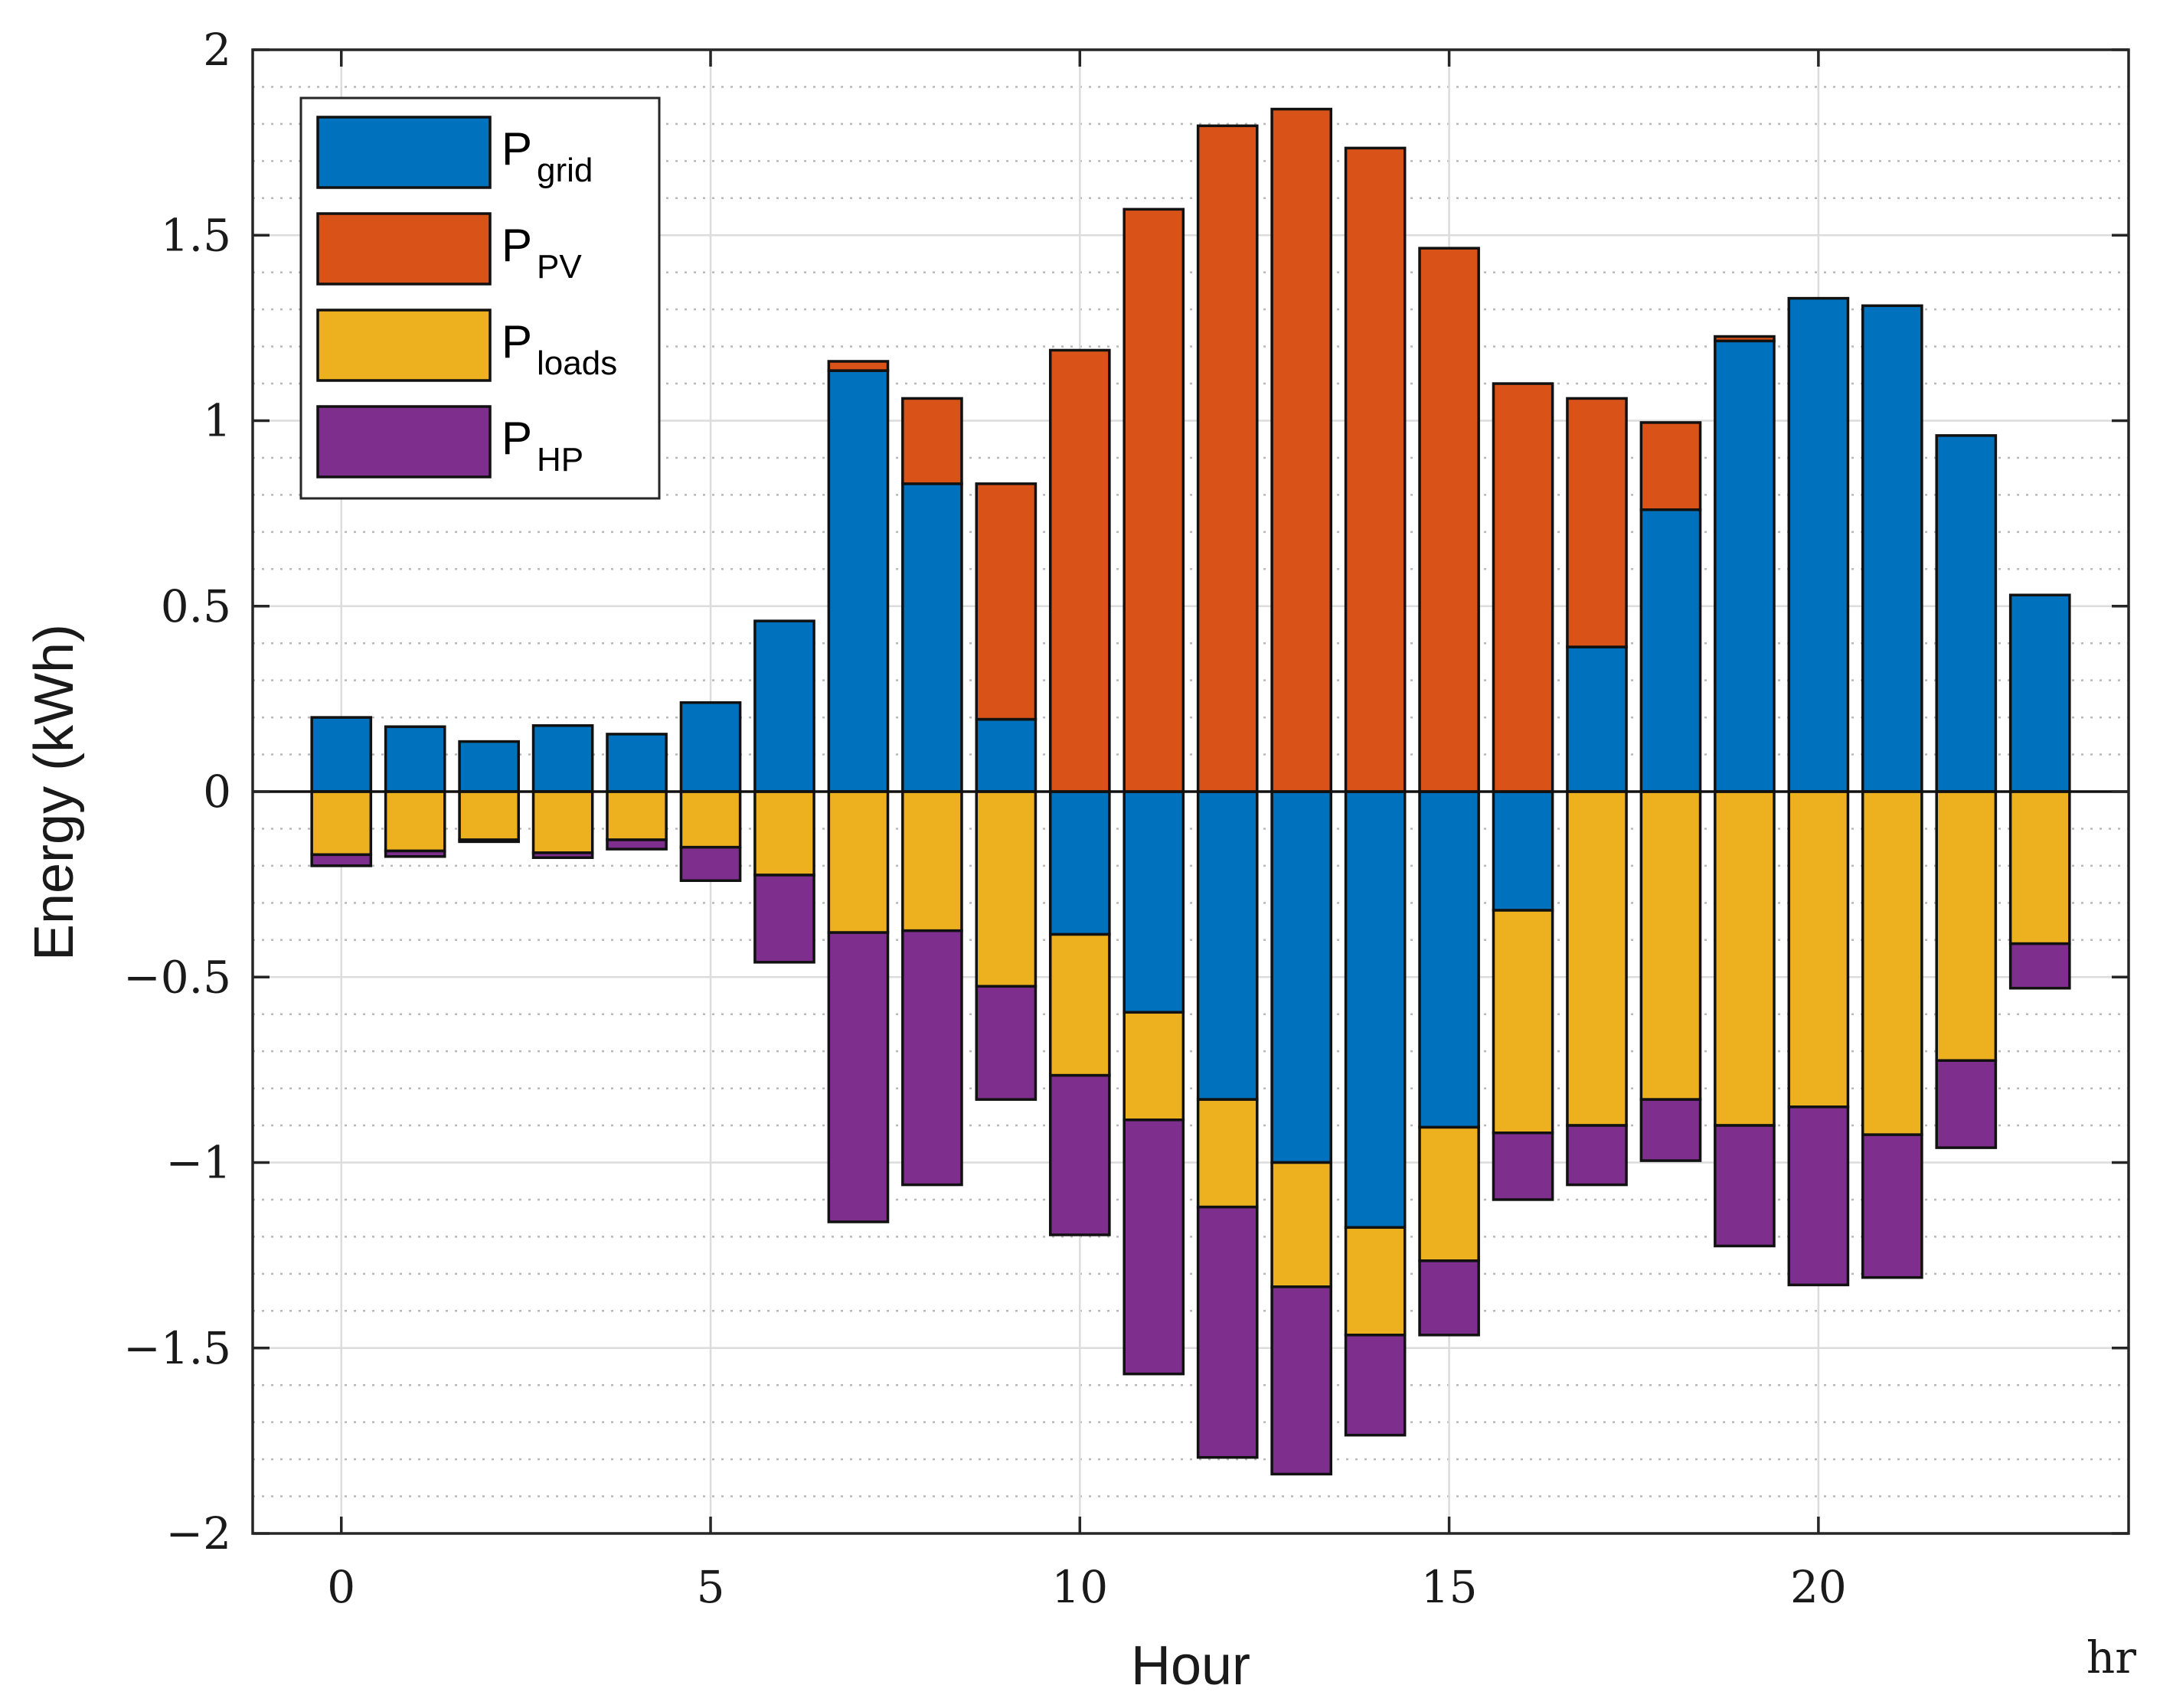 The height and width of the screenshot is (1708, 2160). I want to click on x-tick-label: 20, so click(1819, 1587).